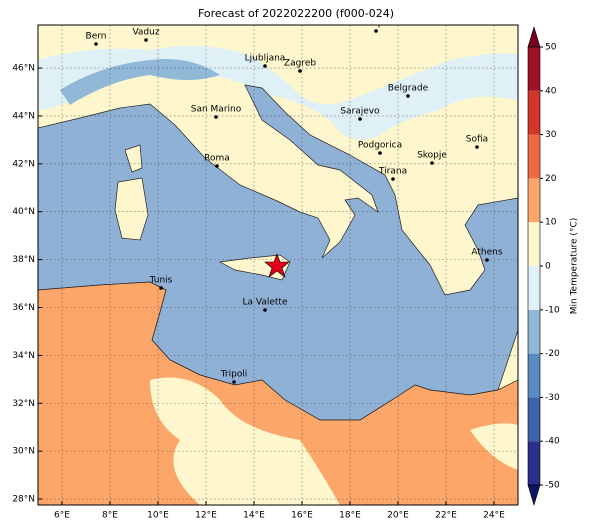 The width and height of the screenshot is (592, 529). What do you see at coordinates (350, 516) in the screenshot?
I see `x-tick-label: 18°E` at bounding box center [350, 516].